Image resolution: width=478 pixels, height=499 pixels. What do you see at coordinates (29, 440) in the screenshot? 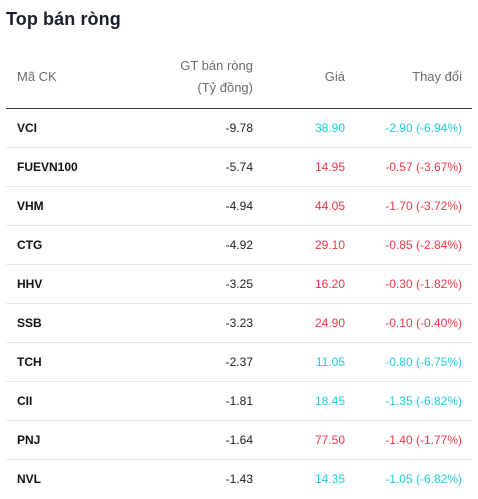
I see `stock-code: PNJ` at bounding box center [29, 440].